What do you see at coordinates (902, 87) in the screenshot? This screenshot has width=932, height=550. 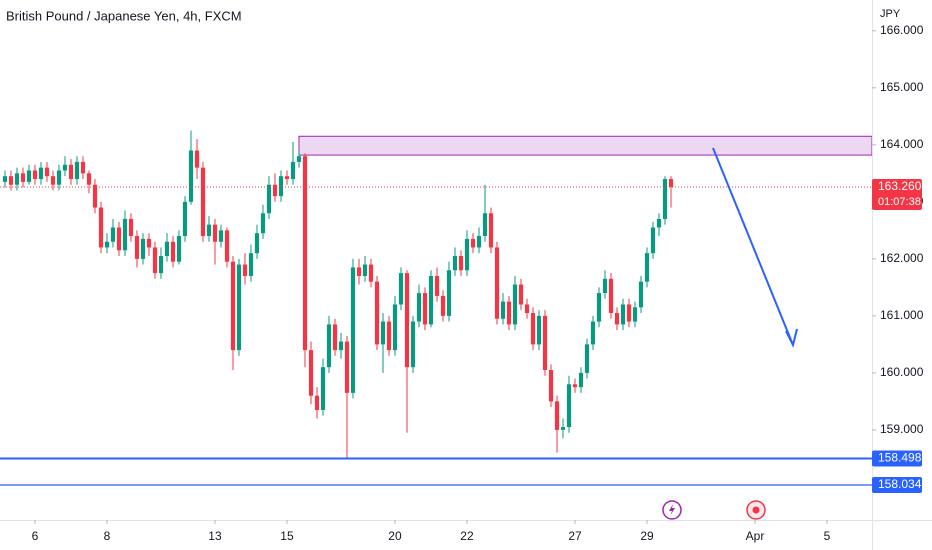 I see `y-tick-label: 165.000` at bounding box center [902, 87].